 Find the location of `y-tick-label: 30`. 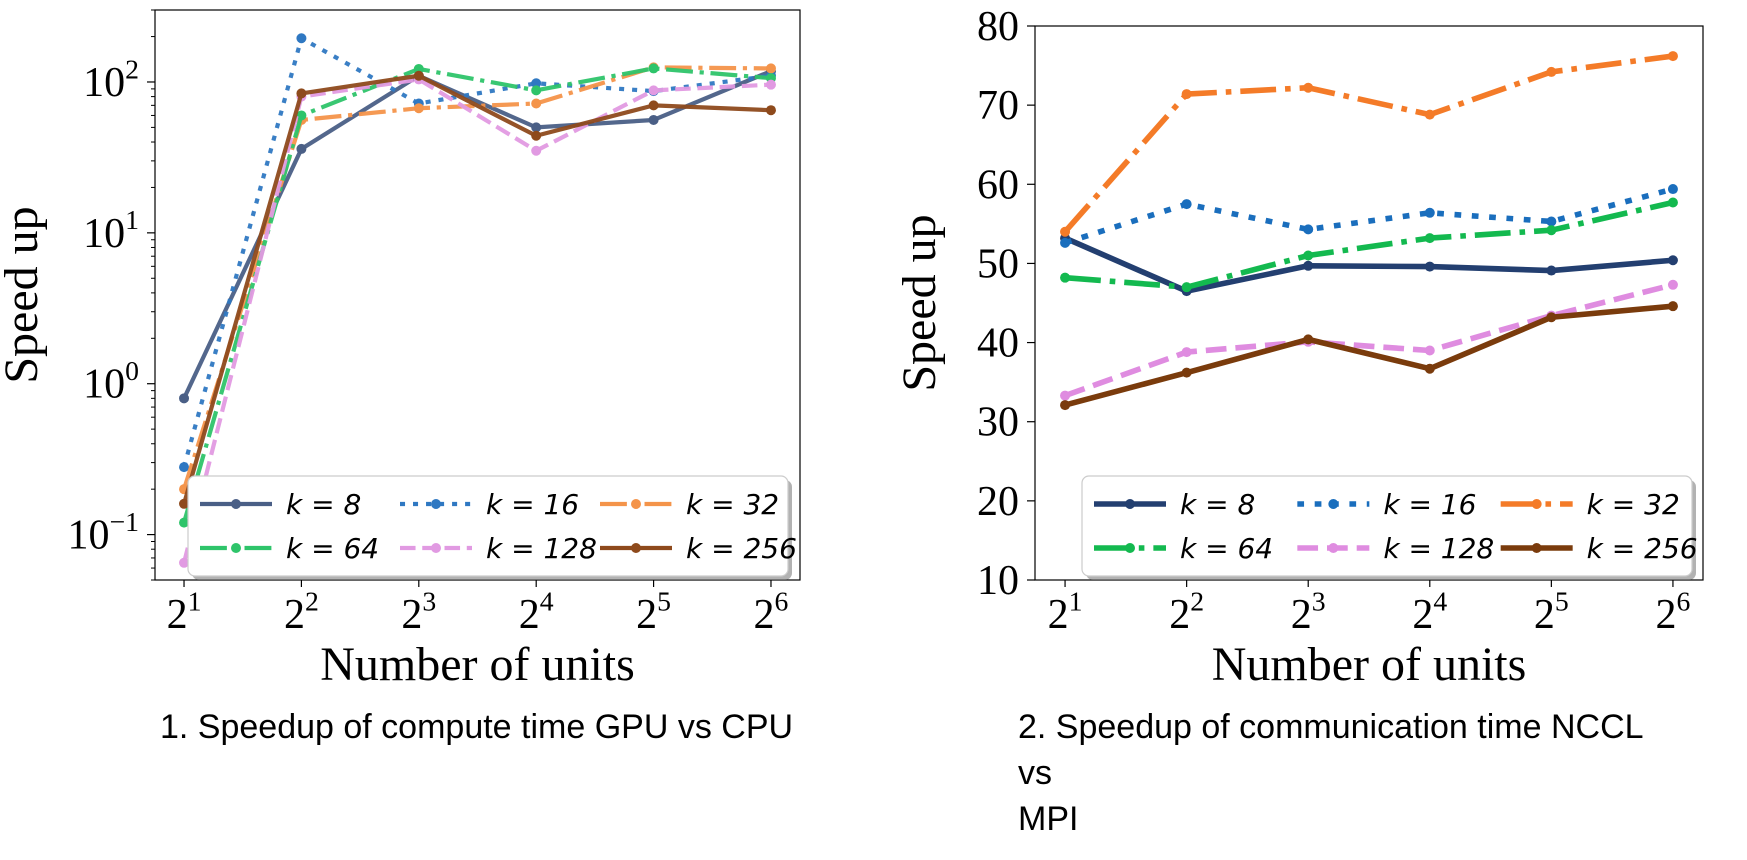

y-tick-label: 30 is located at coordinates (998, 423).